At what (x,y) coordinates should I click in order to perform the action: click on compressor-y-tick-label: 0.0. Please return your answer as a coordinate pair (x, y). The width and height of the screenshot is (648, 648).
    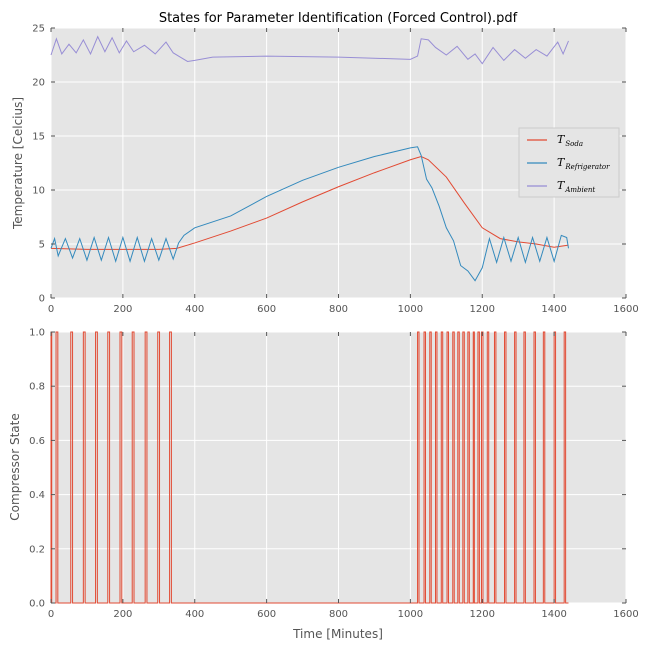
    Looking at the image, I should click on (37, 604).